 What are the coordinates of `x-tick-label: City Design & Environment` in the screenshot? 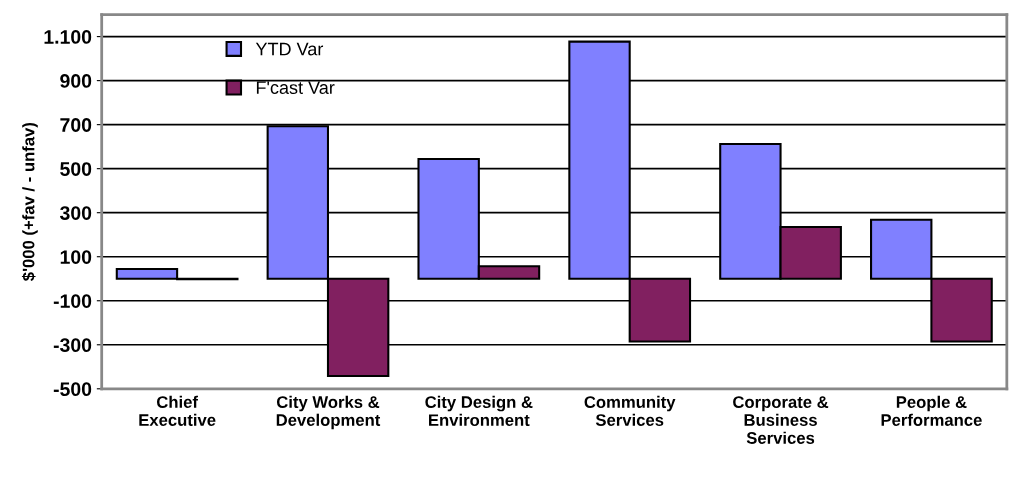 It's located at (479, 411).